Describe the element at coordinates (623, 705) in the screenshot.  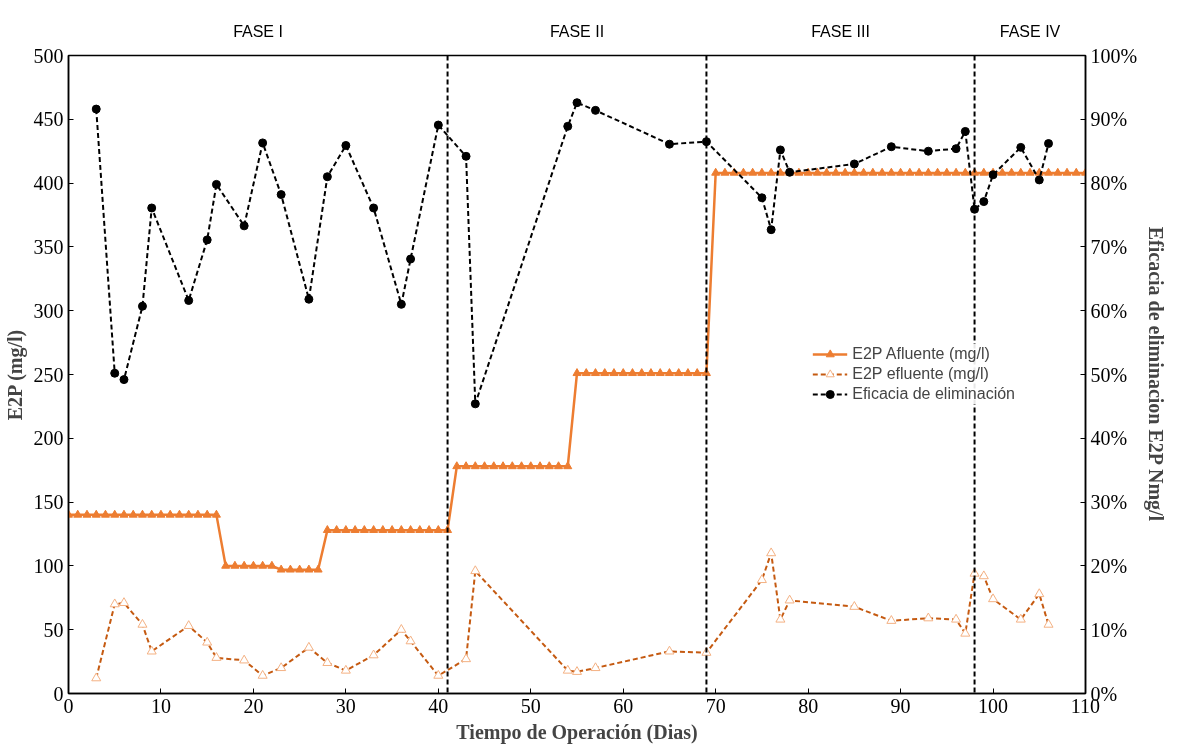
I see `x-tick-label: 60` at that location.